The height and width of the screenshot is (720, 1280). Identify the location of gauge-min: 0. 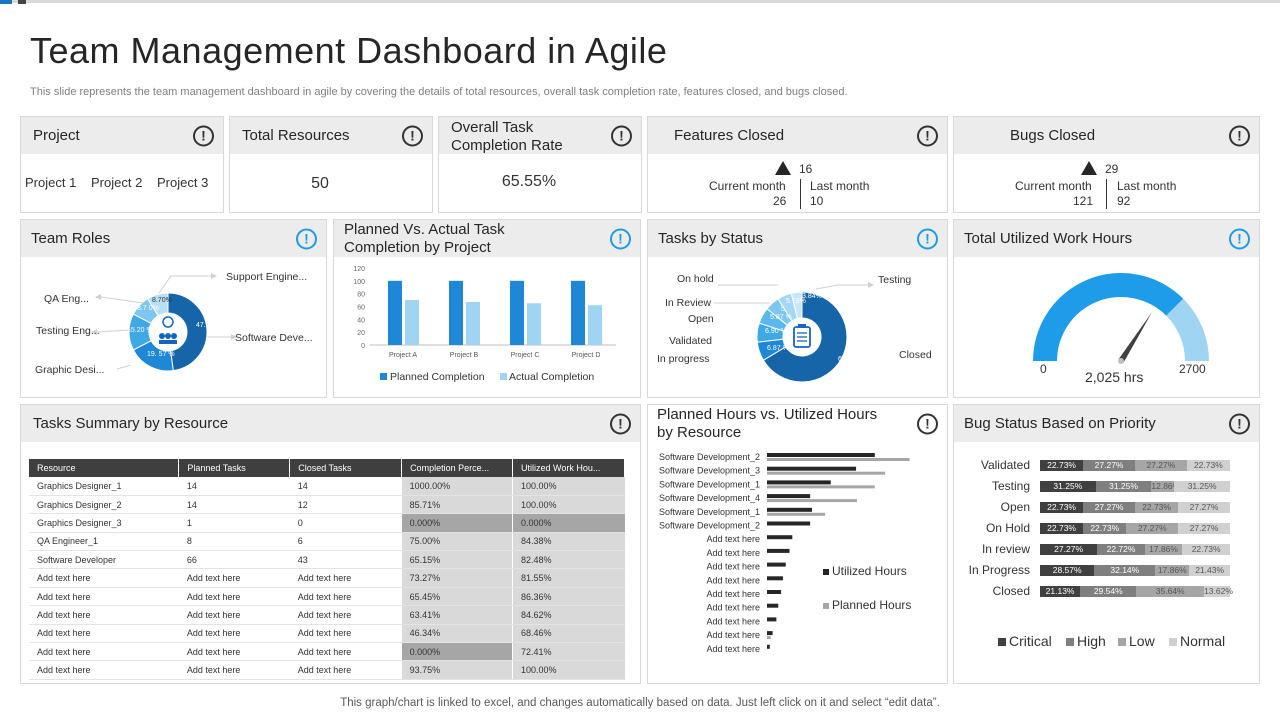
(1043, 369).